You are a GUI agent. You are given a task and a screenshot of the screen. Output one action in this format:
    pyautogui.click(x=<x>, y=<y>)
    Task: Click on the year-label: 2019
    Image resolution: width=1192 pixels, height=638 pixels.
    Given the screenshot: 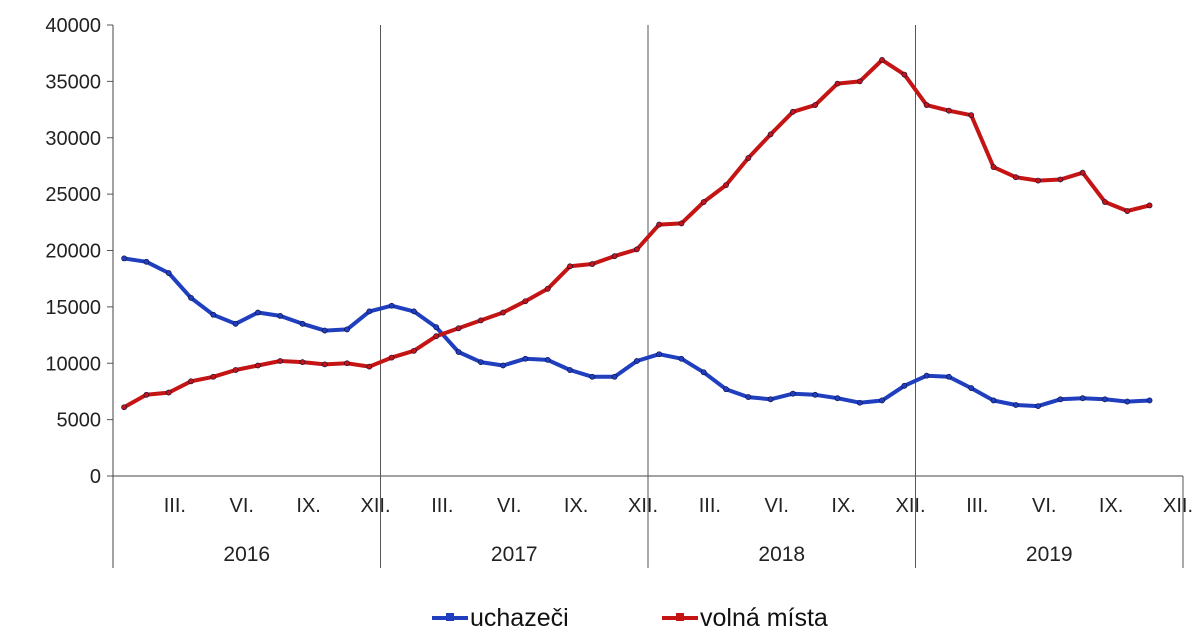 What is the action you would take?
    pyautogui.click(x=1049, y=554)
    